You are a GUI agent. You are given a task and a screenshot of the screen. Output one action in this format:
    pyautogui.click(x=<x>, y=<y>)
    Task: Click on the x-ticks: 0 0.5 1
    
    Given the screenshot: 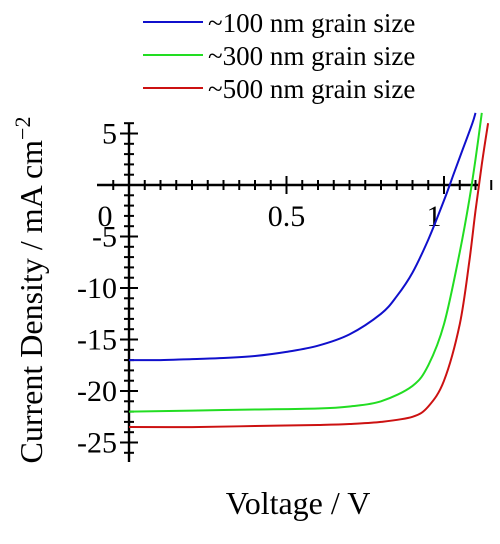 What is the action you would take?
    pyautogui.click(x=295, y=204)
    